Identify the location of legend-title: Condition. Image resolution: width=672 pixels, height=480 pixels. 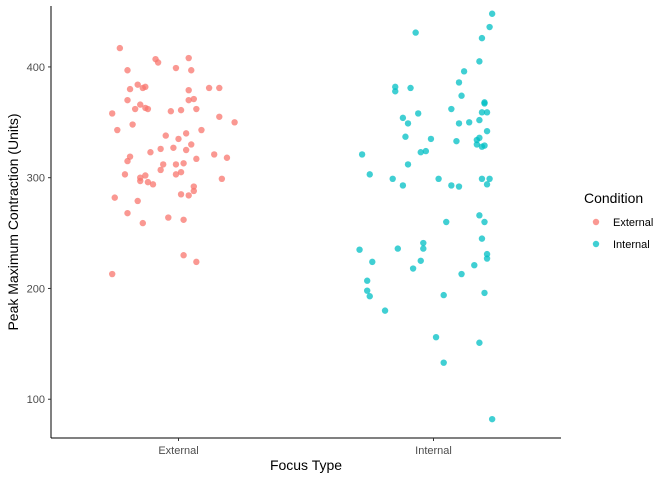
(613, 198).